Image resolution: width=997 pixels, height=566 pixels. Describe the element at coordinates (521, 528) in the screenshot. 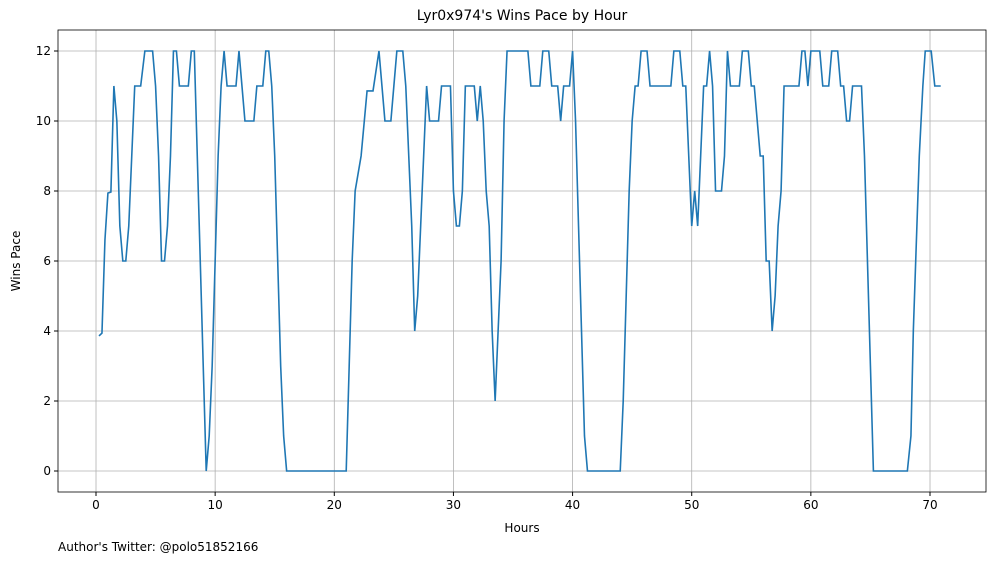

I see `x-axis-label: Hours` at that location.